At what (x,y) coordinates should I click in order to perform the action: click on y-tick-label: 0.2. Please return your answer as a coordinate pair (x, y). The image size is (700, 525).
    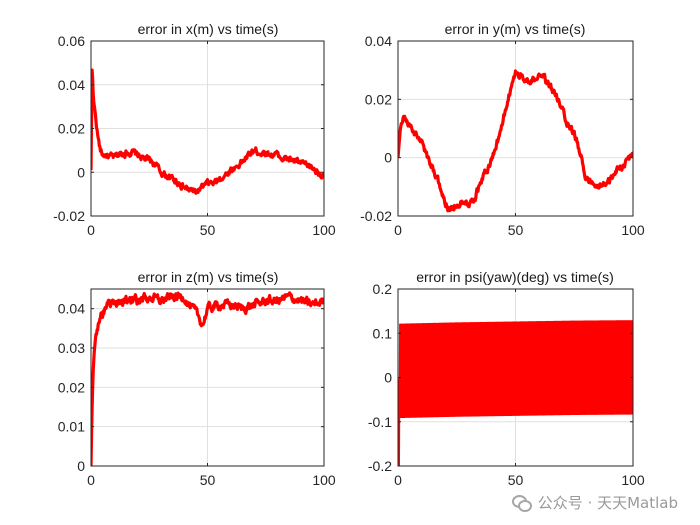
    Looking at the image, I should click on (383, 289).